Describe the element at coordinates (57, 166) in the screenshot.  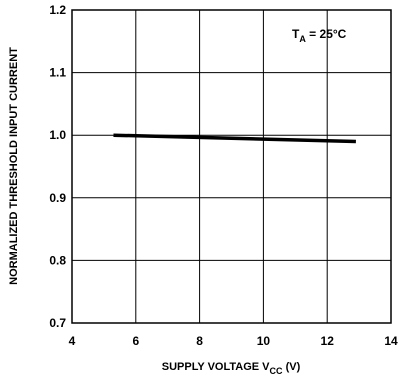
I see `y-tick-labels: 0.7 0.8 0.9 1.0 1.1 1.2` at that location.